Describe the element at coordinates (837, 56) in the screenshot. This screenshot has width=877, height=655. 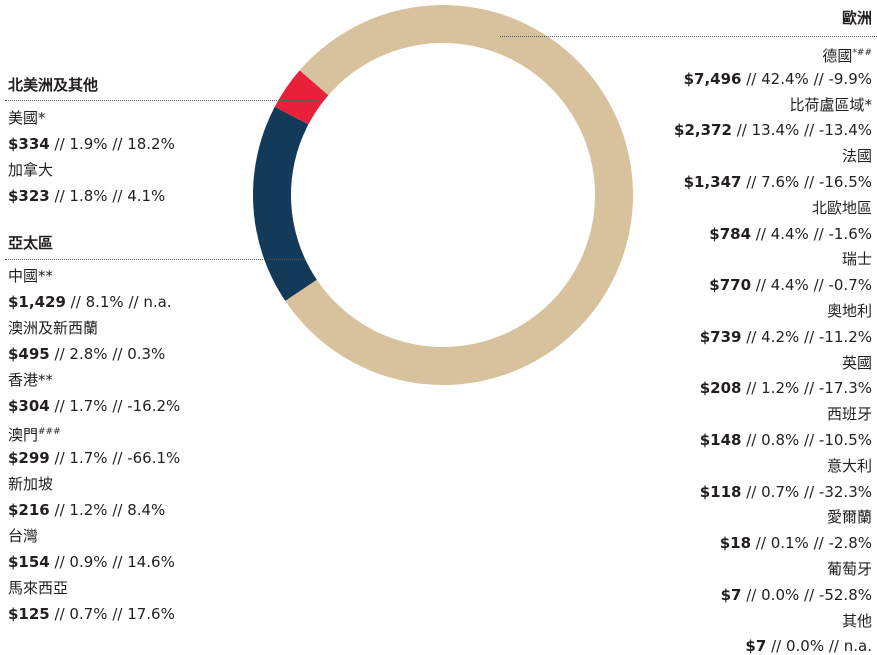
I see `country-label: 德國` at that location.